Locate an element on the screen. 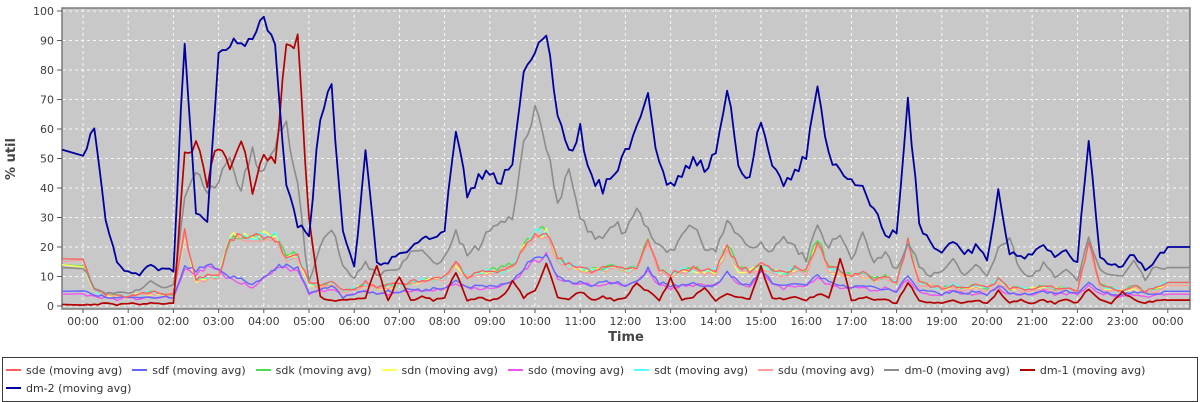 The height and width of the screenshot is (402, 1200). y-tick-label: 100 is located at coordinates (43, 11).